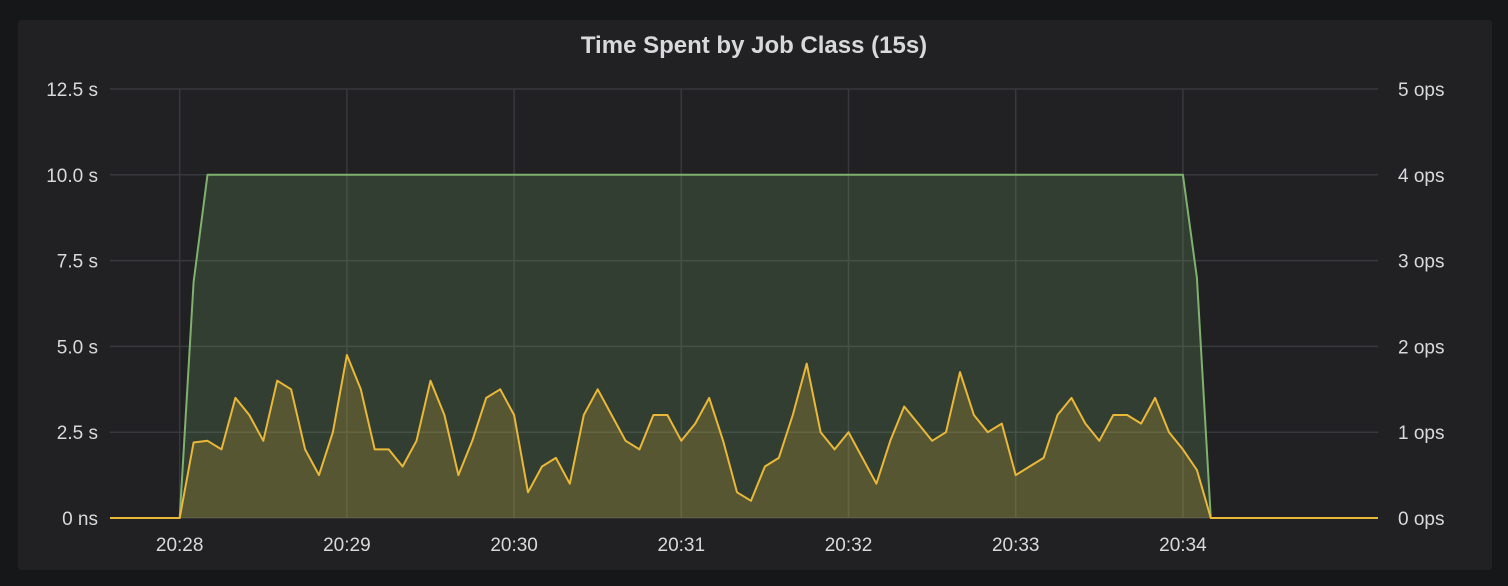 This screenshot has width=1508, height=586. I want to click on left-y-tick-label: 10.0 s, so click(72, 176).